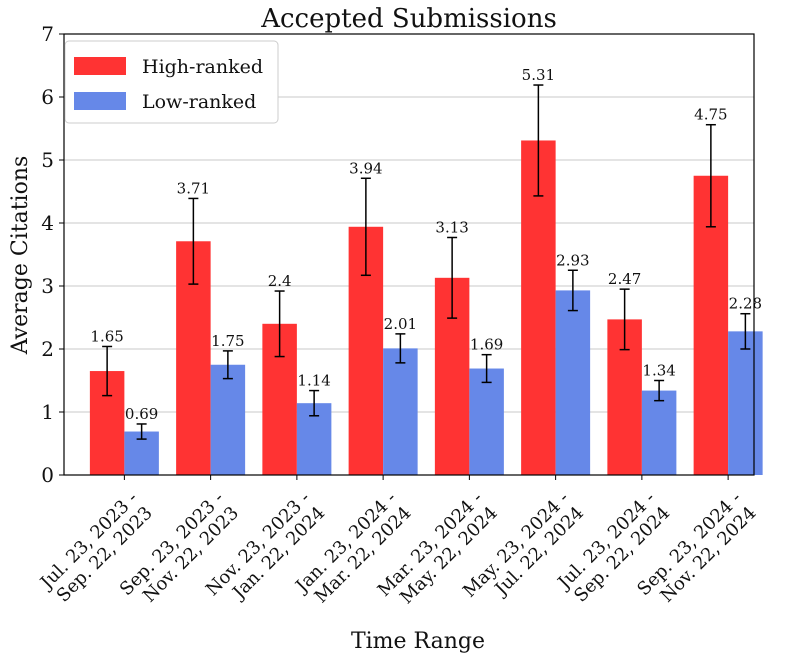  What do you see at coordinates (418, 641) in the screenshot?
I see `x-axis-label: Time Range` at bounding box center [418, 641].